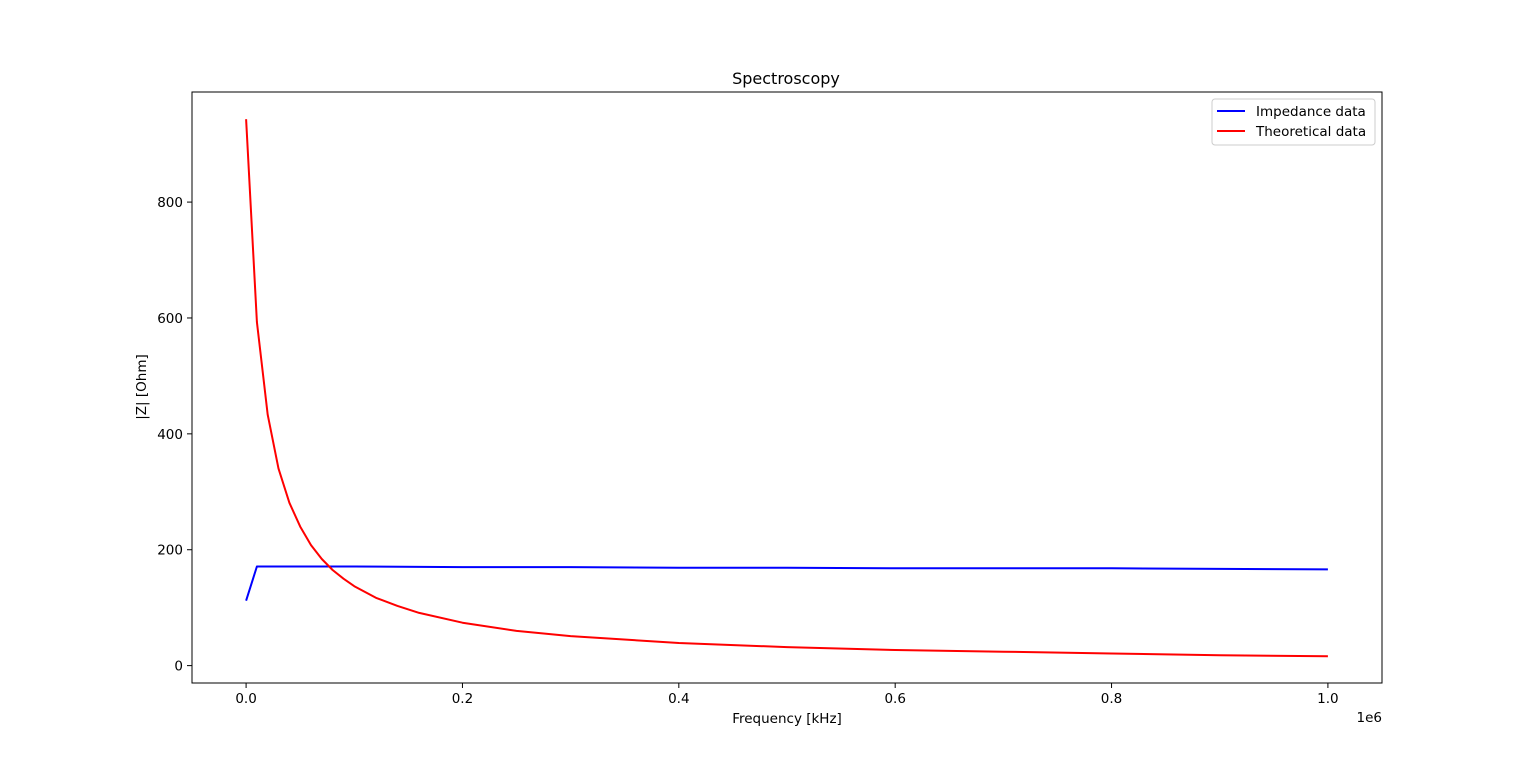 This screenshot has height=767, width=1536. I want to click on legend-box, so click(1293, 122).